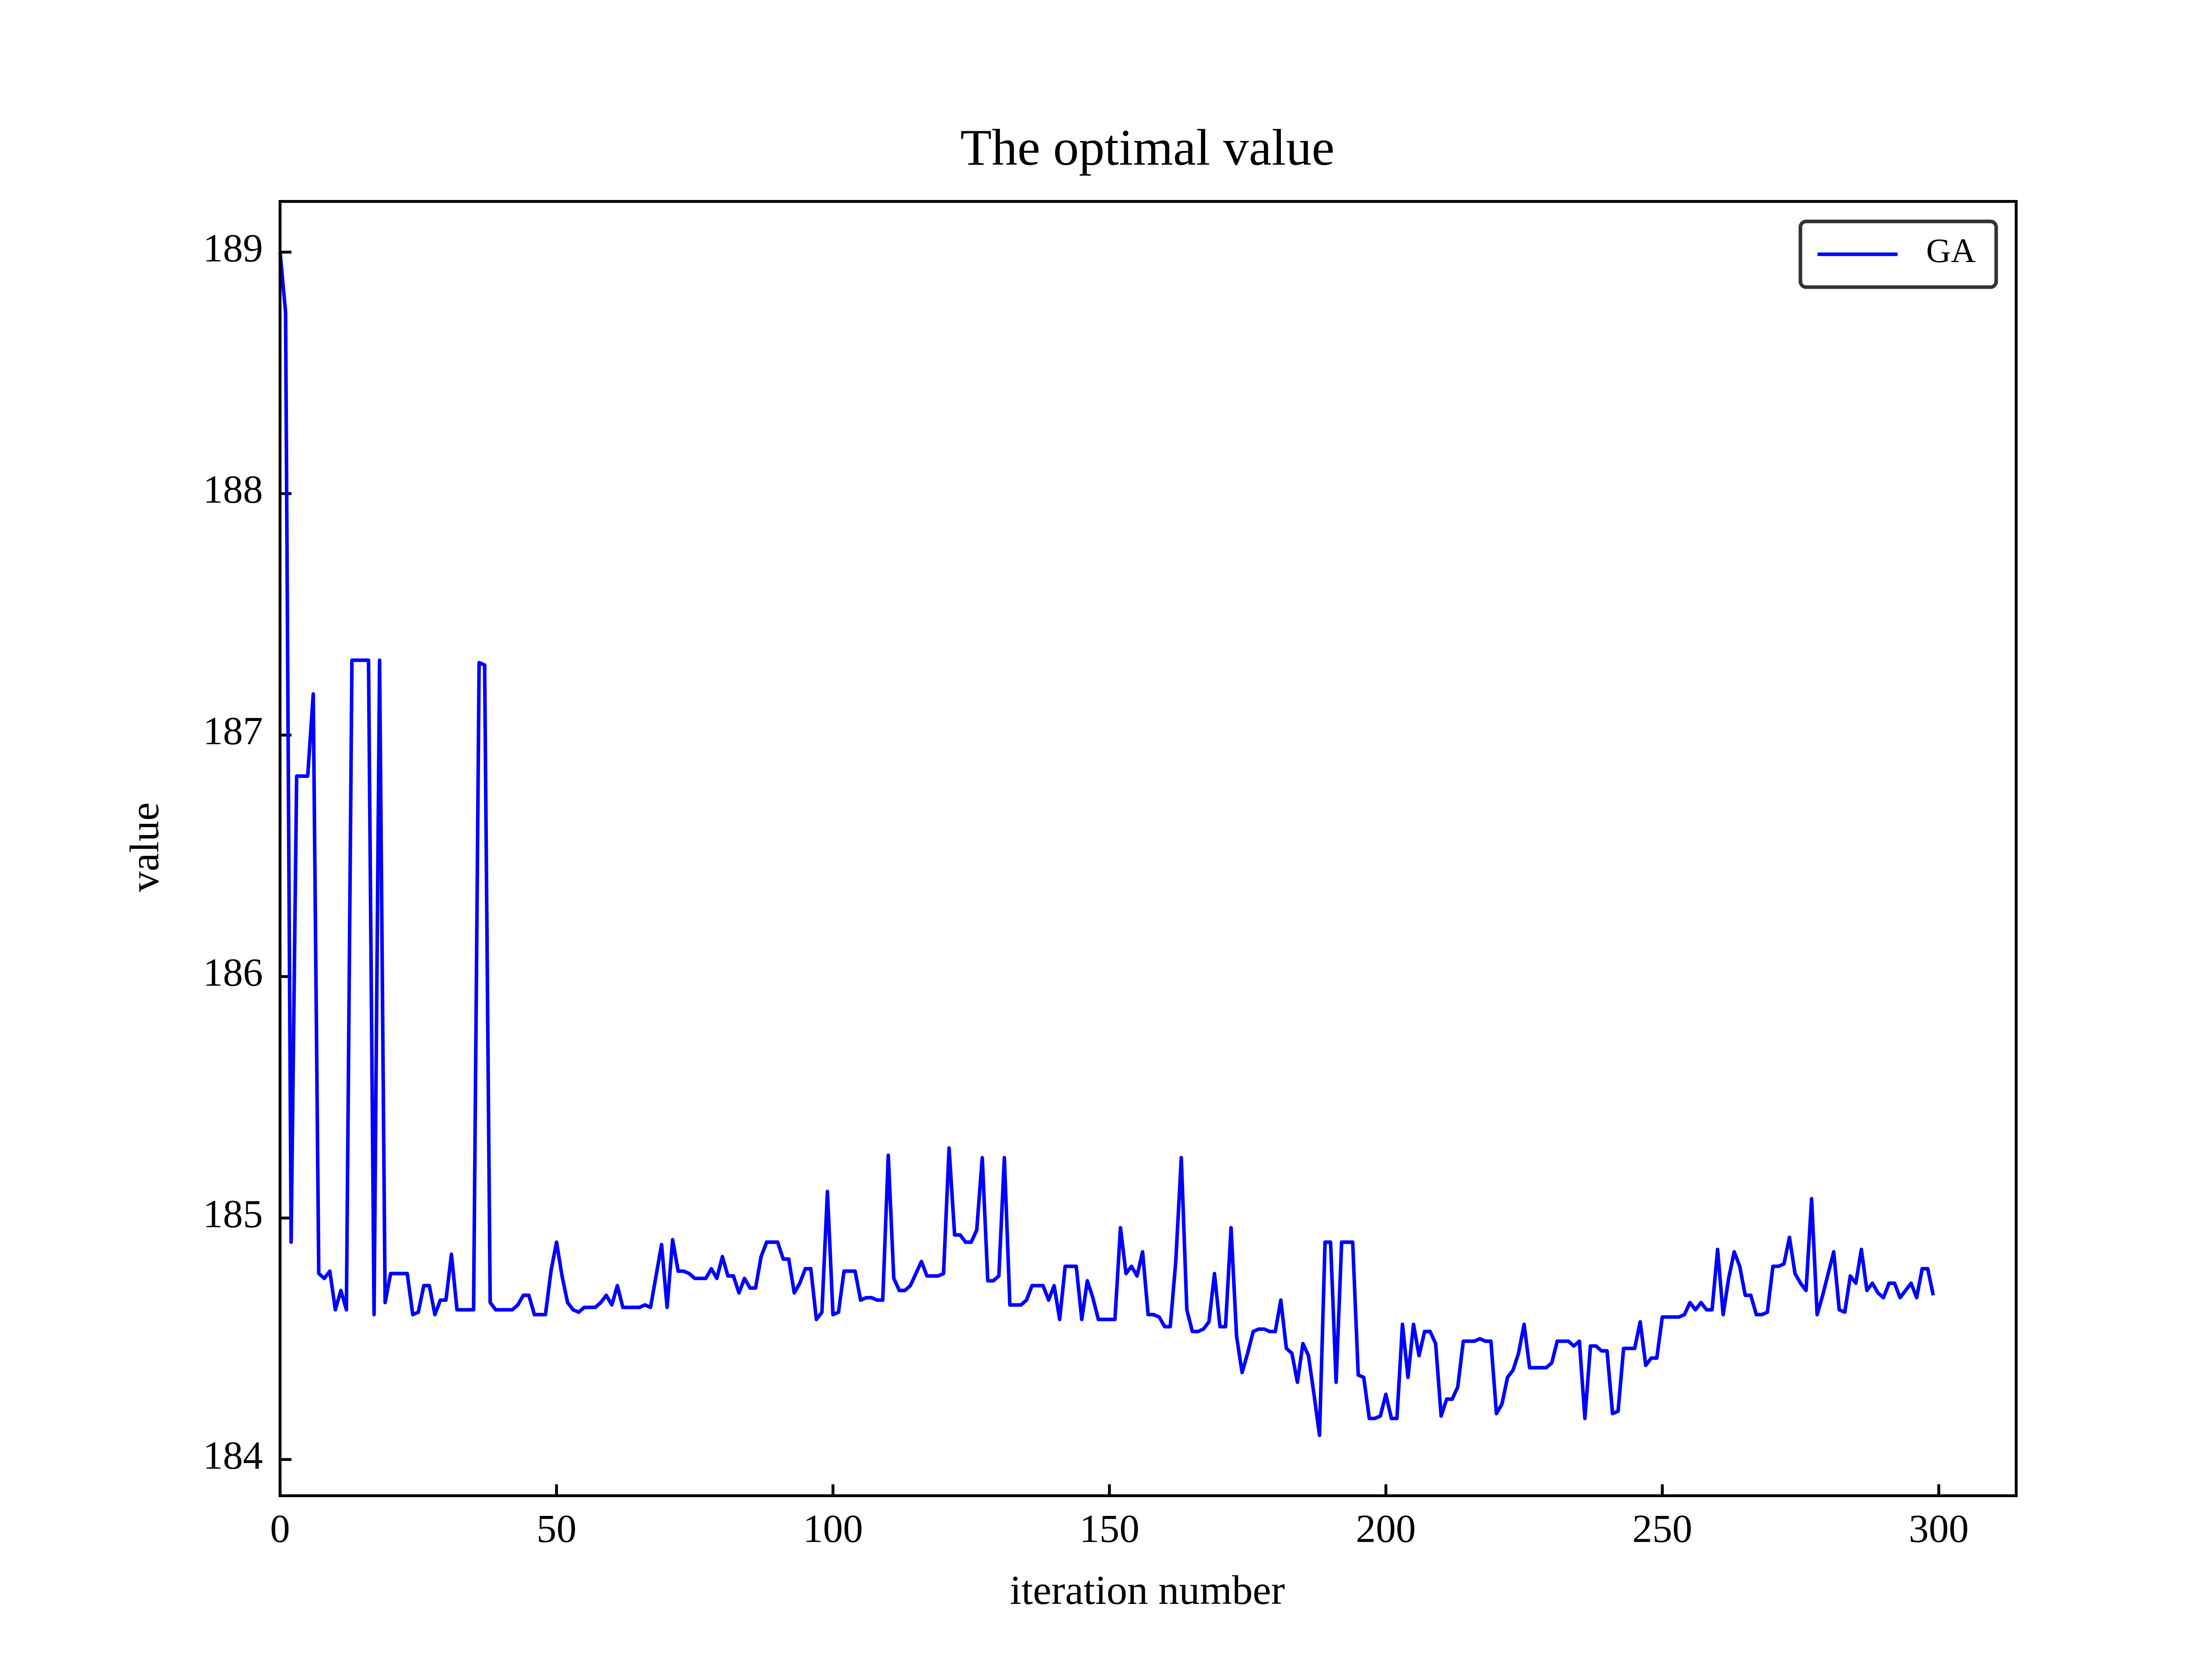 This screenshot has height=1680, width=2188. I want to click on legend-box, so click(1898, 254).